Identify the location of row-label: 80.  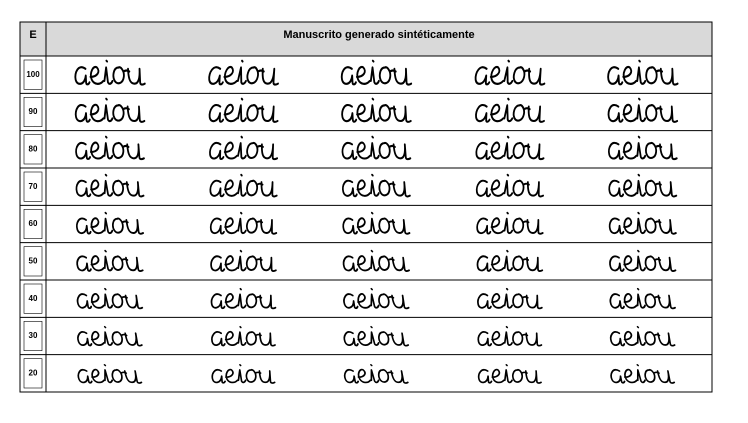
(33, 148).